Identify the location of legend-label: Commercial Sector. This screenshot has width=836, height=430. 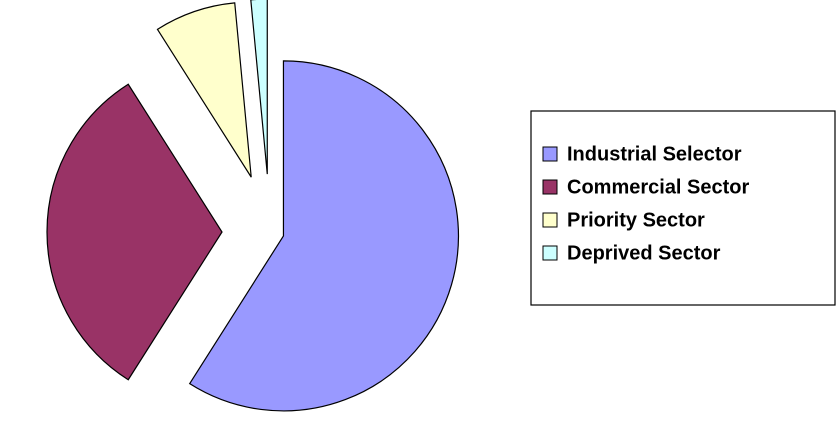
(658, 187).